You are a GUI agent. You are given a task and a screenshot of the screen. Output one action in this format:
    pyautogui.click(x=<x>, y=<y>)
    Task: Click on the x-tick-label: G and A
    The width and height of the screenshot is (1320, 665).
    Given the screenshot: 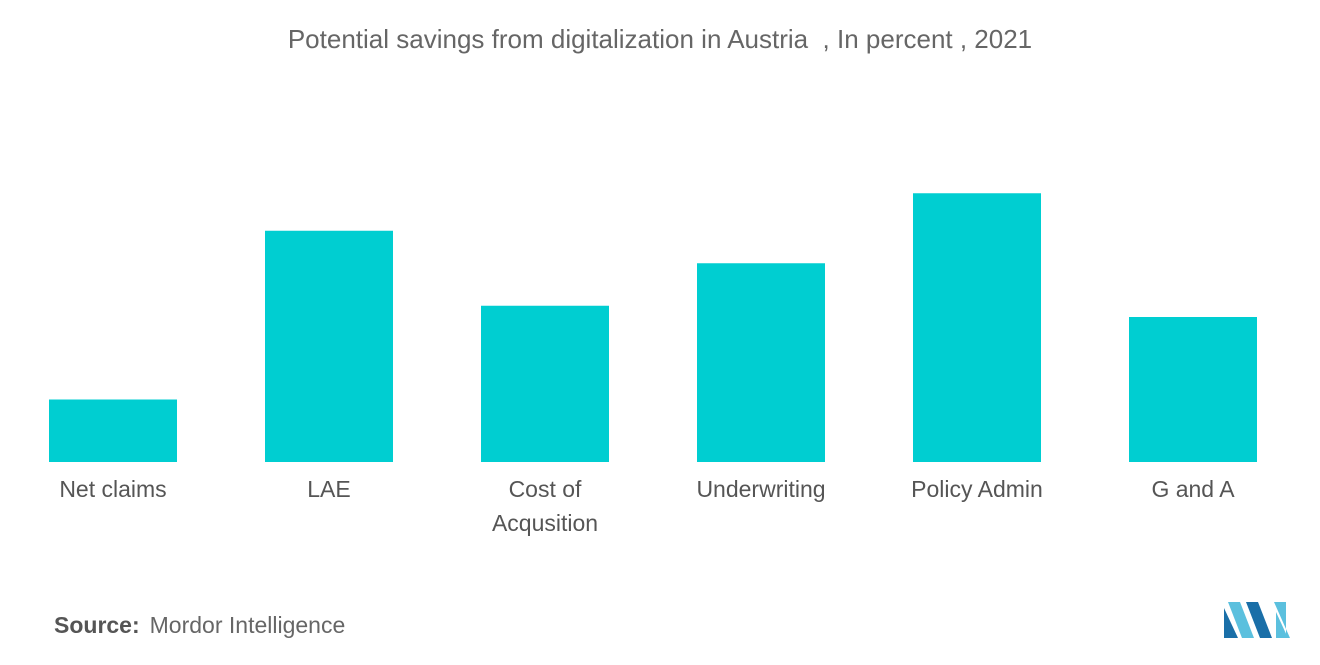 What is the action you would take?
    pyautogui.click(x=1193, y=489)
    